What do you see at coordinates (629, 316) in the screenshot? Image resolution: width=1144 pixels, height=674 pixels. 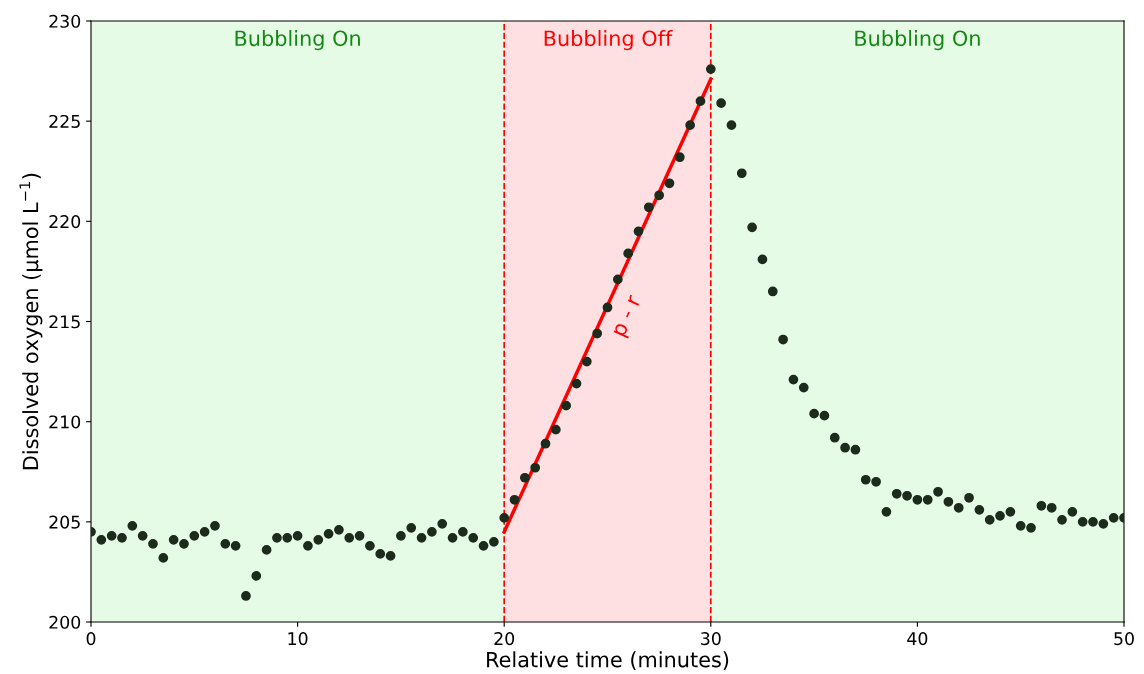 I see `annotation: p - r` at bounding box center [629, 316].